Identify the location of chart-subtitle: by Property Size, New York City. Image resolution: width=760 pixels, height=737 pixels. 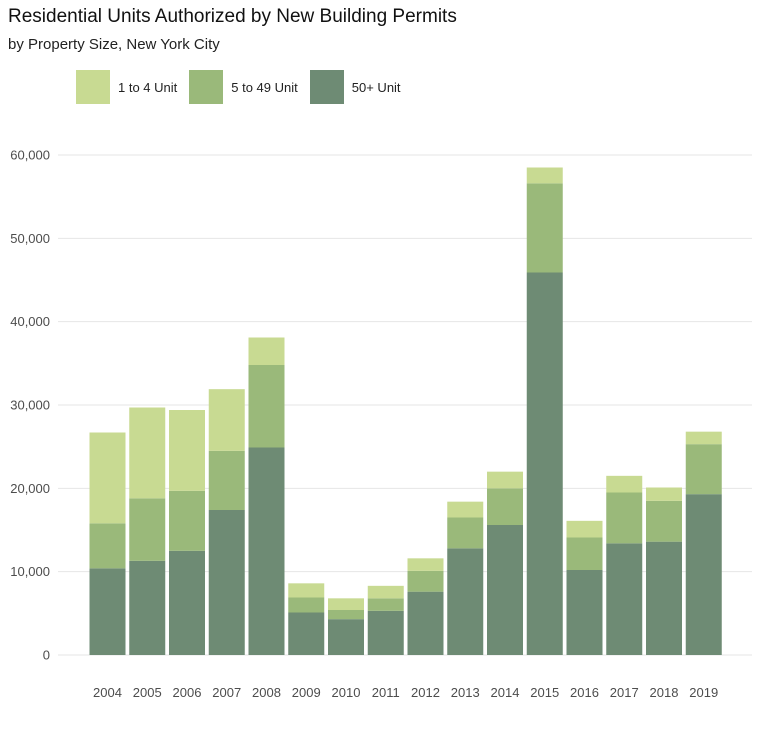
(114, 44).